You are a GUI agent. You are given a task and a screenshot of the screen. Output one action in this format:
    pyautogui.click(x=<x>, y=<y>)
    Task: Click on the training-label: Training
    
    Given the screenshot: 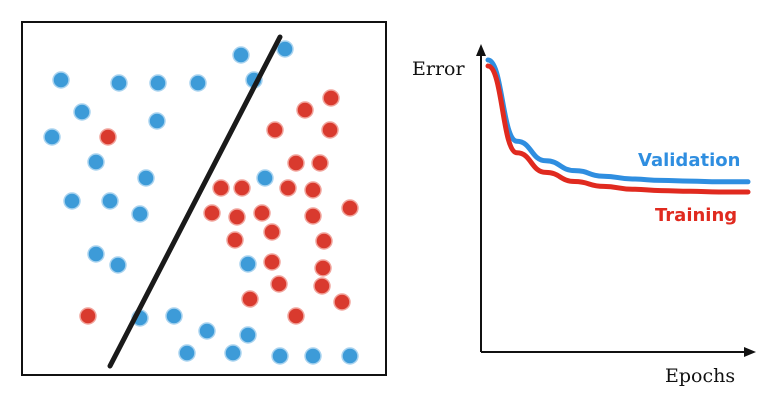 What is the action you would take?
    pyautogui.click(x=696, y=215)
    